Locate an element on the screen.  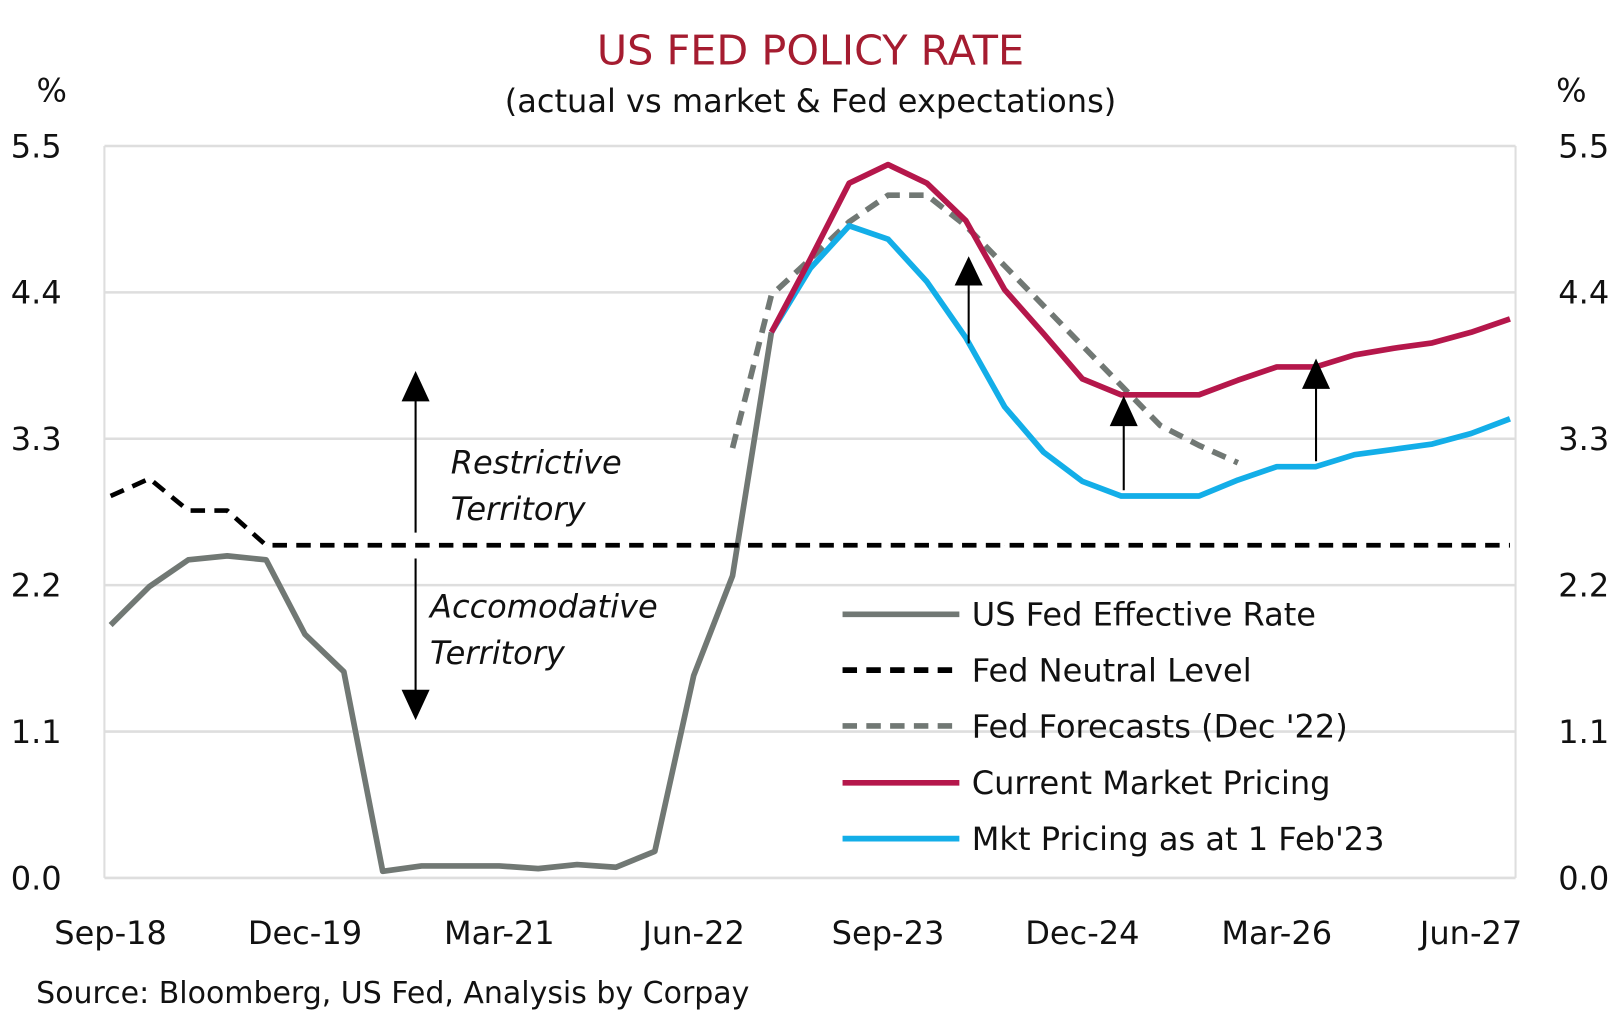
chart-title: US FED POLICY RATE is located at coordinates (810, 50).